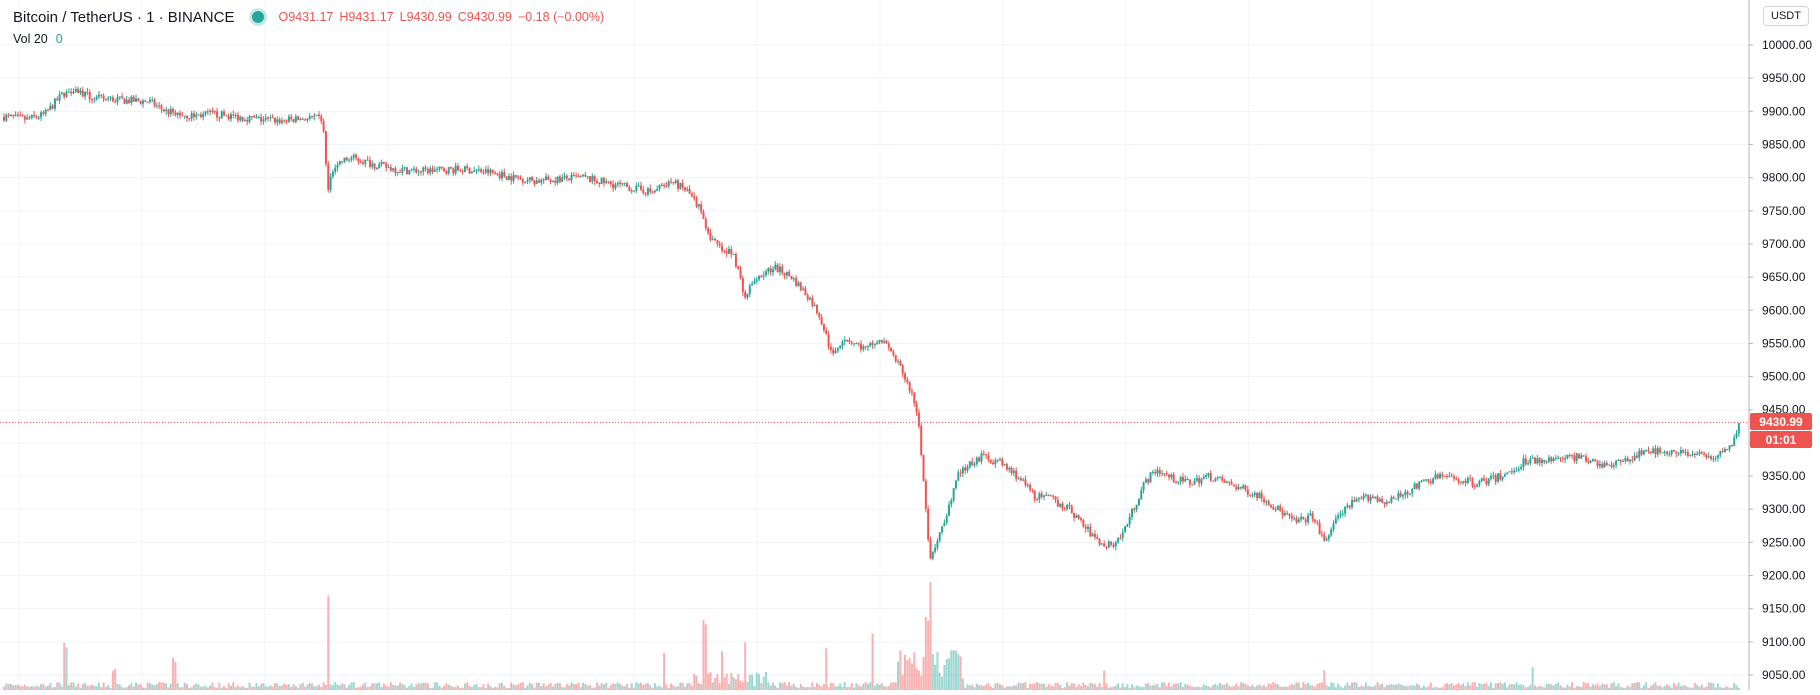 This screenshot has height=695, width=1820. Describe the element at coordinates (871, 636) in the screenshot. I see `volume-bars` at that location.